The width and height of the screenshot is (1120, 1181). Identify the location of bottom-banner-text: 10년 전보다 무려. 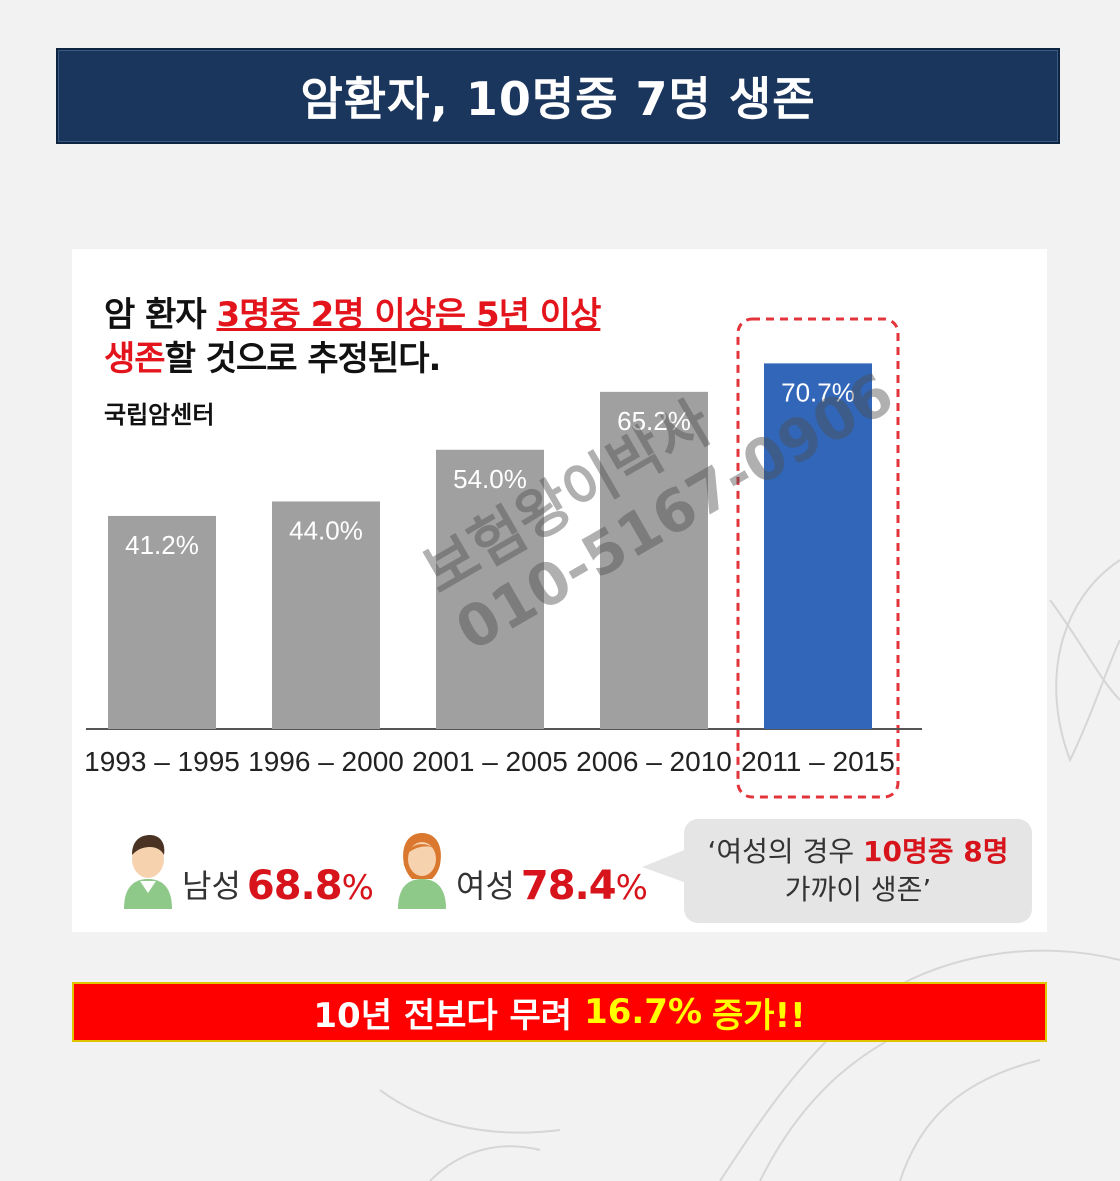
(443, 1015).